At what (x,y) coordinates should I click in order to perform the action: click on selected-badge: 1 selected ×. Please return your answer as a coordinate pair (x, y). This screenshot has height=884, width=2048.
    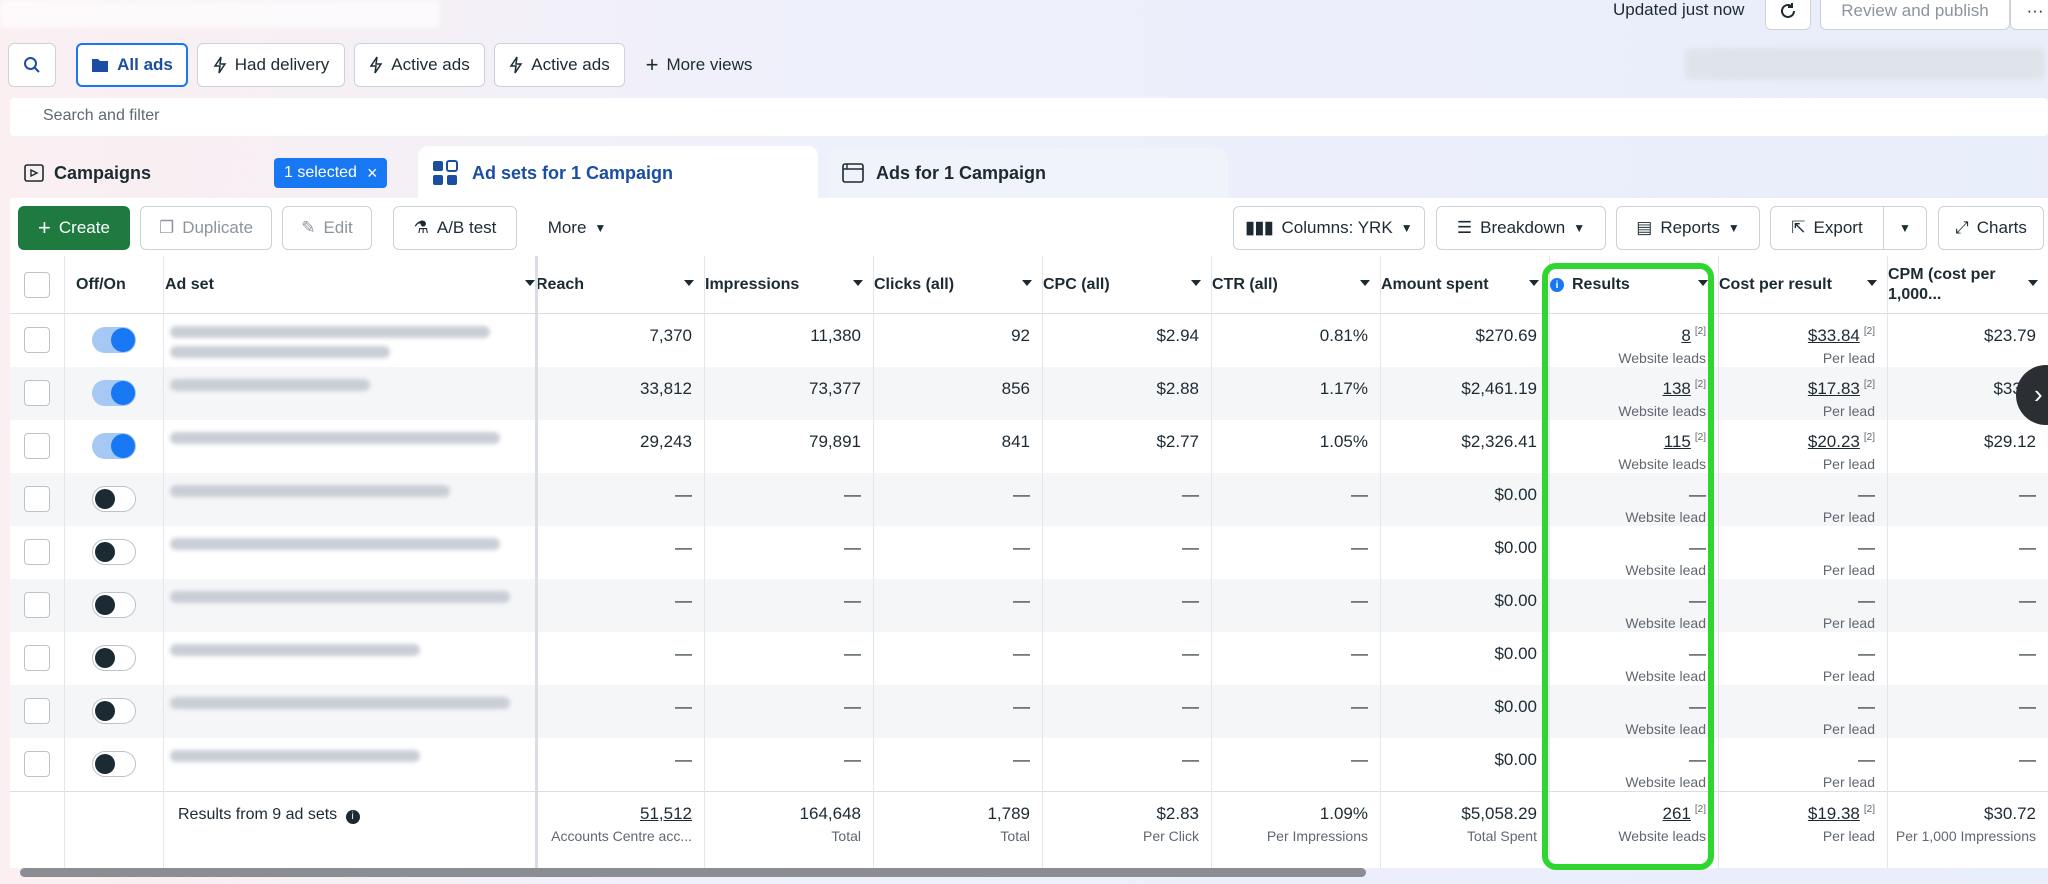
    Looking at the image, I should click on (331, 173).